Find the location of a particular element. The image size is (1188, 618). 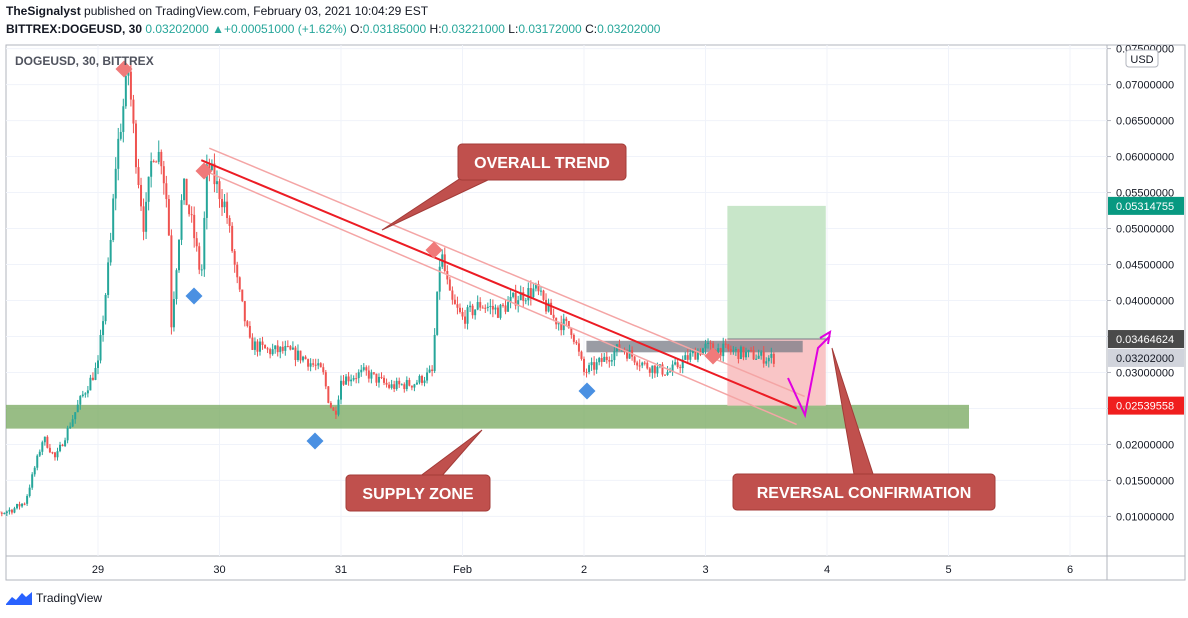

currency-badge is located at coordinates (1142, 58).